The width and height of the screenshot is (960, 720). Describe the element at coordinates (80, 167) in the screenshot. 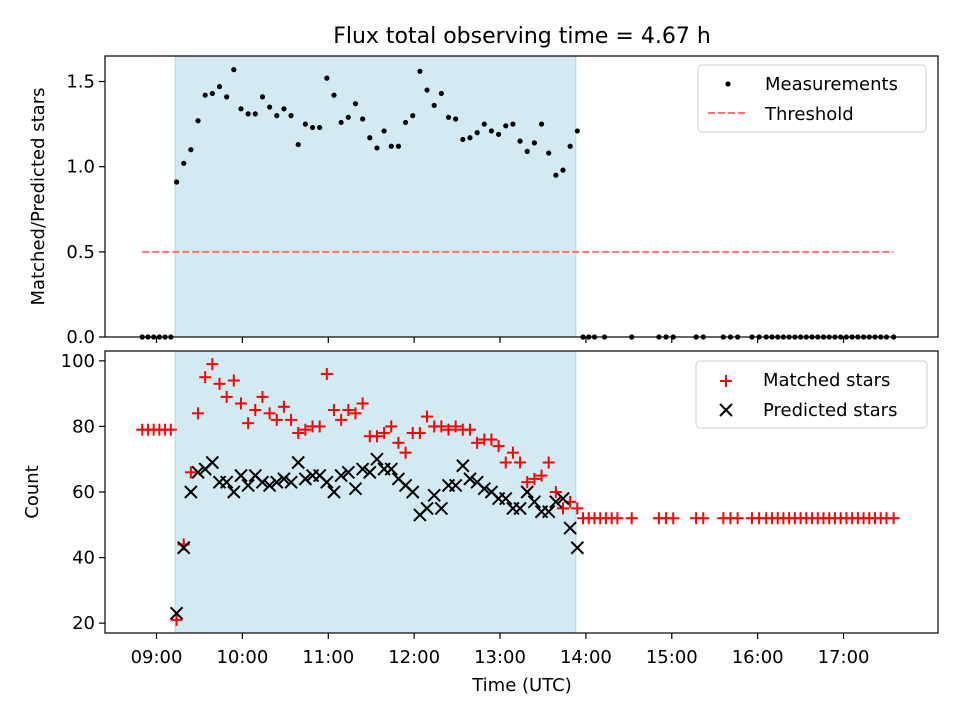

I see `top-ytick-label: 1.0` at that location.